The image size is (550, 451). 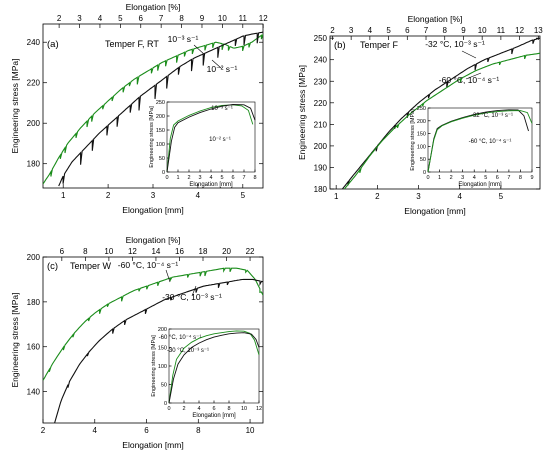 What do you see at coordinates (152, 137) in the screenshot?
I see `inset-y-label: Engineering stress [MPa]` at bounding box center [152, 137].